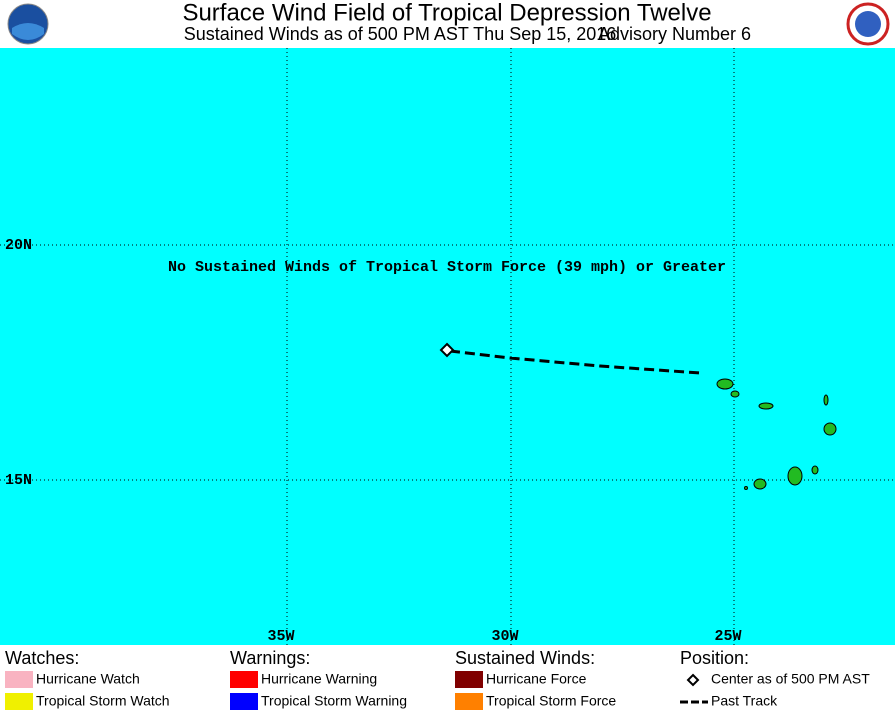 This screenshot has width=895, height=716. I want to click on lat-label: 15N, so click(18, 480).